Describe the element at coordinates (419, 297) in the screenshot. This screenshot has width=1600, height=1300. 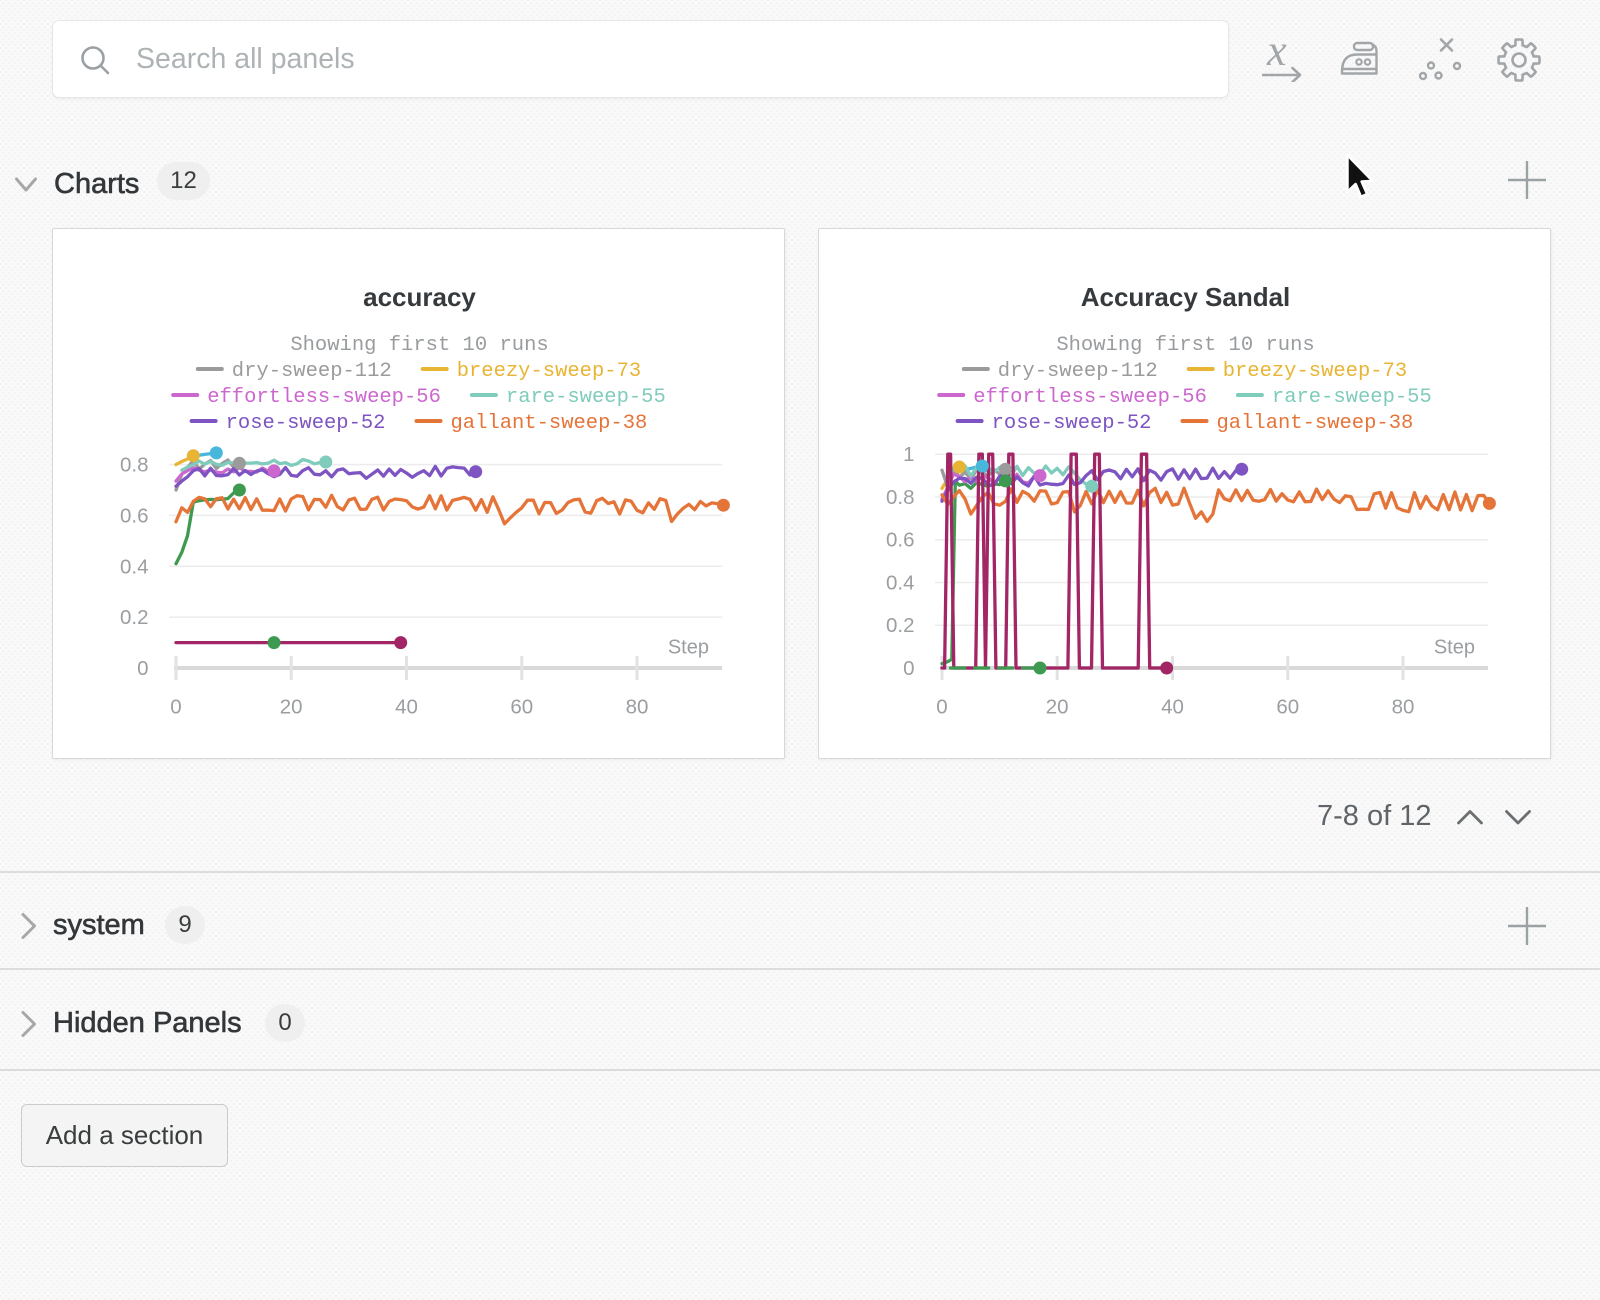
I see `svg-text: accuracy` at that location.